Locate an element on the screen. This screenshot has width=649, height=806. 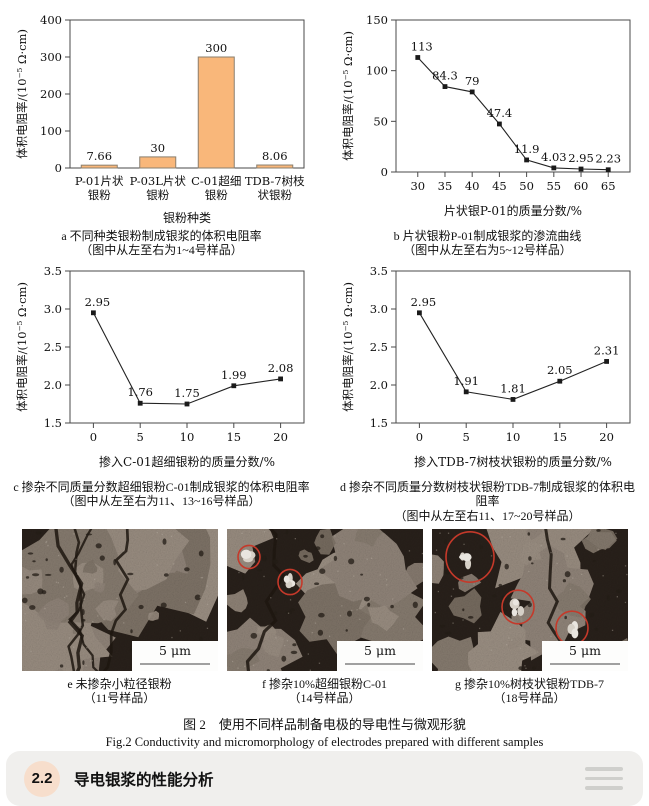
caption-line: （图中从左至右为11、13~16号样品） is located at coordinates (161, 501).